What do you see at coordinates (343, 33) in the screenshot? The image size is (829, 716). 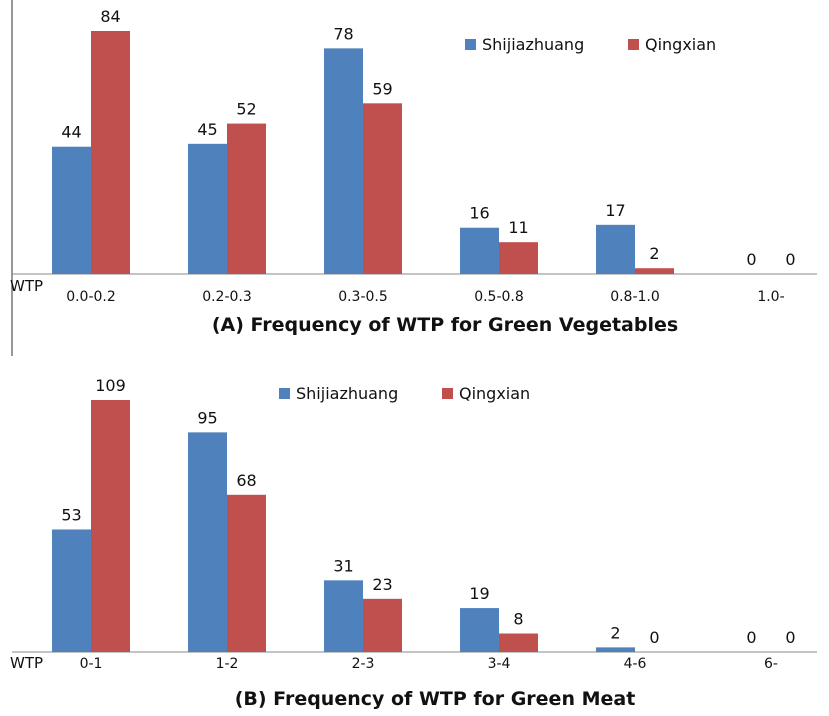 I see `value-label-a-shijiazhuang-0-3-0-5: 78` at bounding box center [343, 33].